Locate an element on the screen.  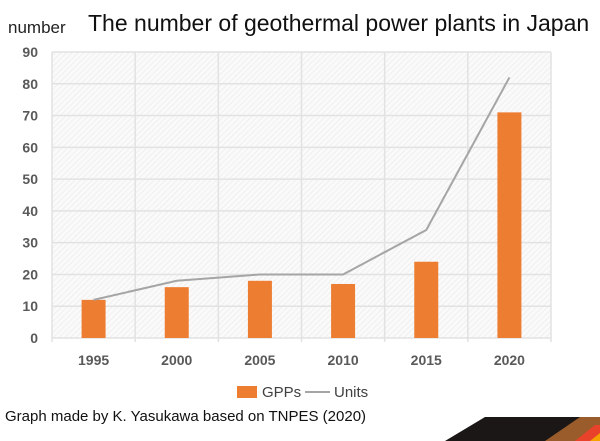
legend-swatch-gpps is located at coordinates (247, 392).